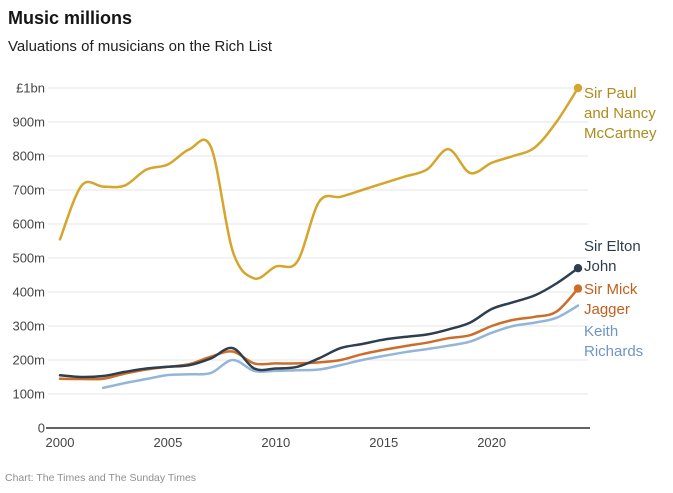  I want to click on x-tick-label: 2010, so click(275, 442).